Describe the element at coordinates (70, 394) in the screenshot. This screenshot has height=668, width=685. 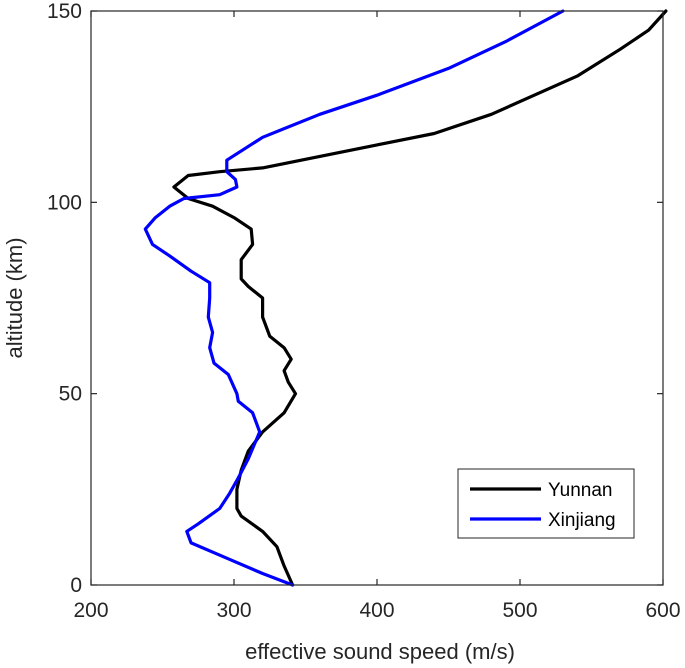
I see `y-tick-label: 50` at that location.